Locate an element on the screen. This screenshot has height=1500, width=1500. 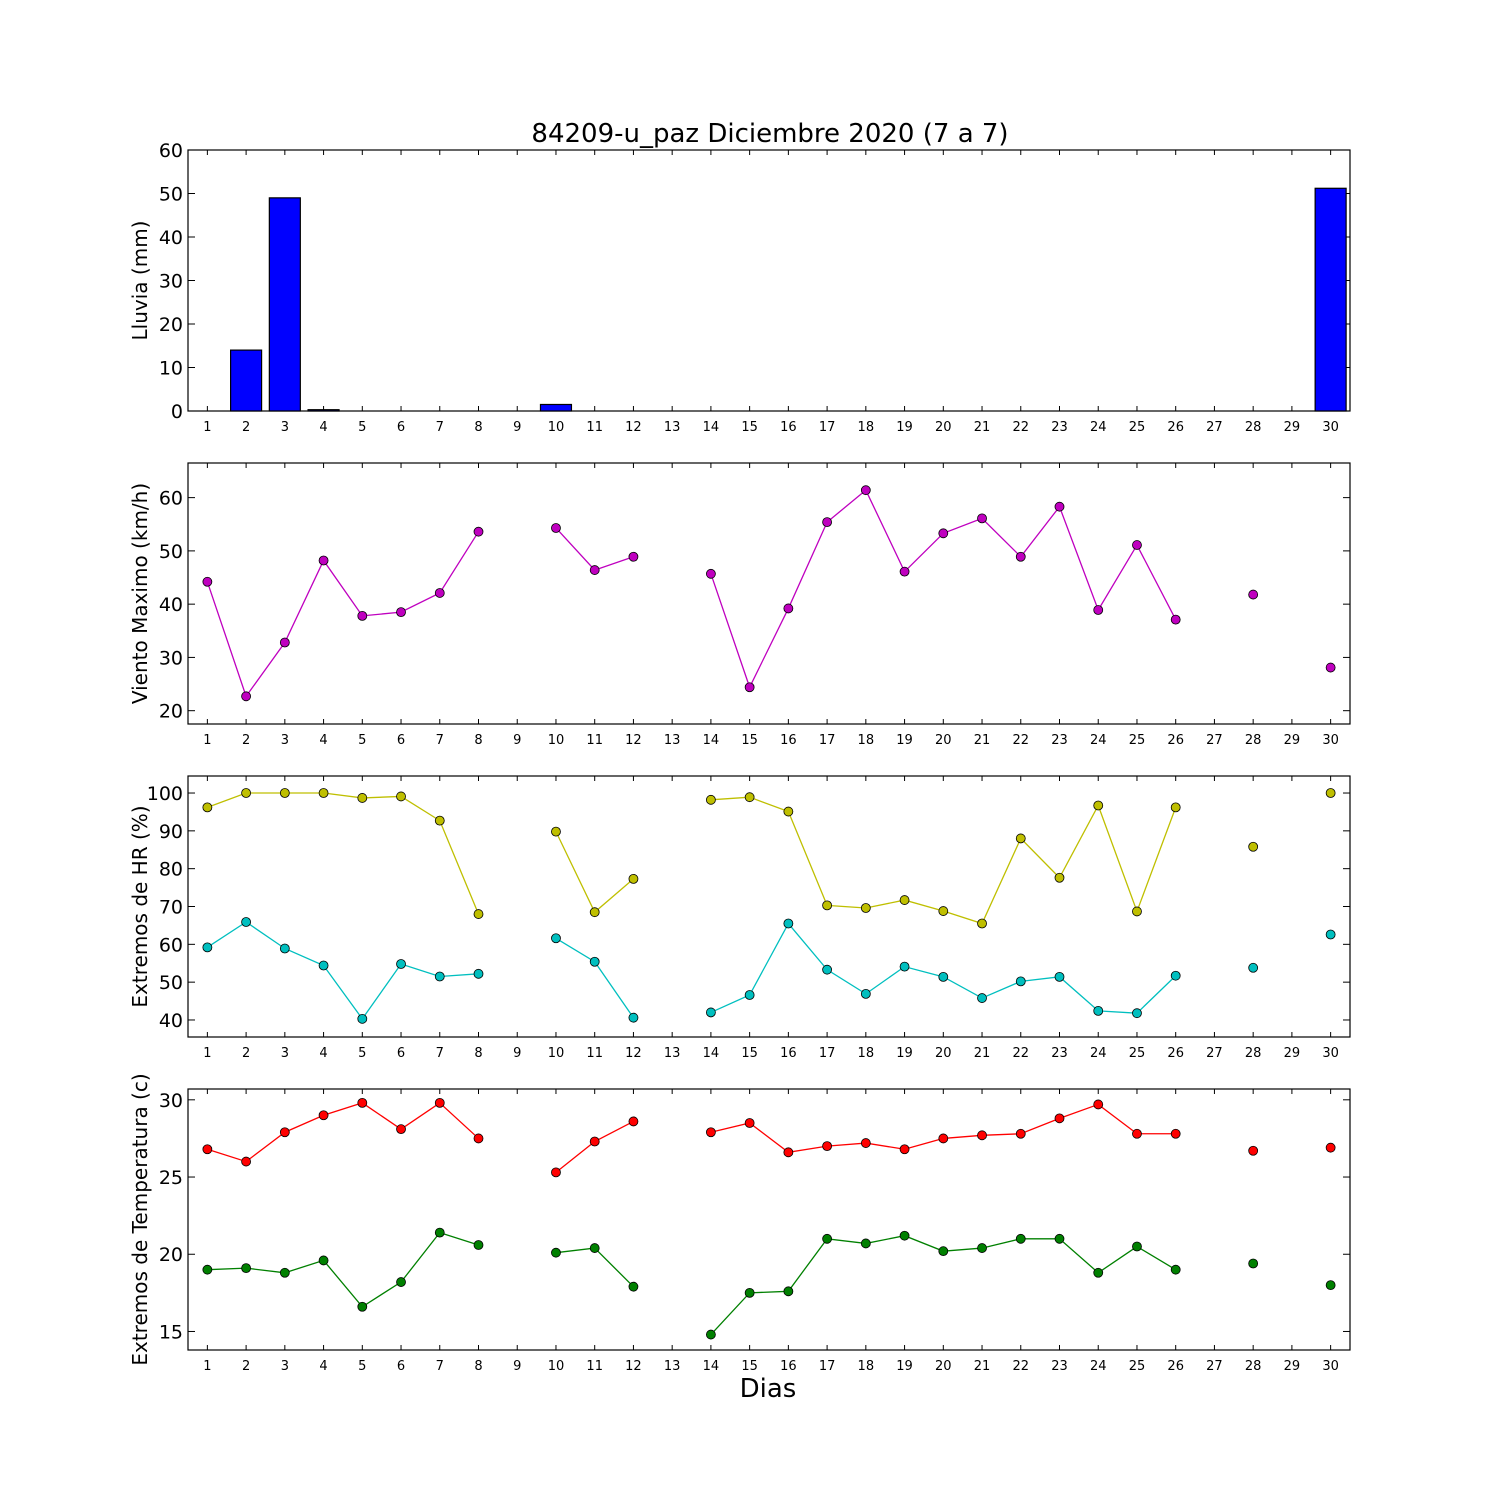
x-tick-label: 23 is located at coordinates (1059, 1053).